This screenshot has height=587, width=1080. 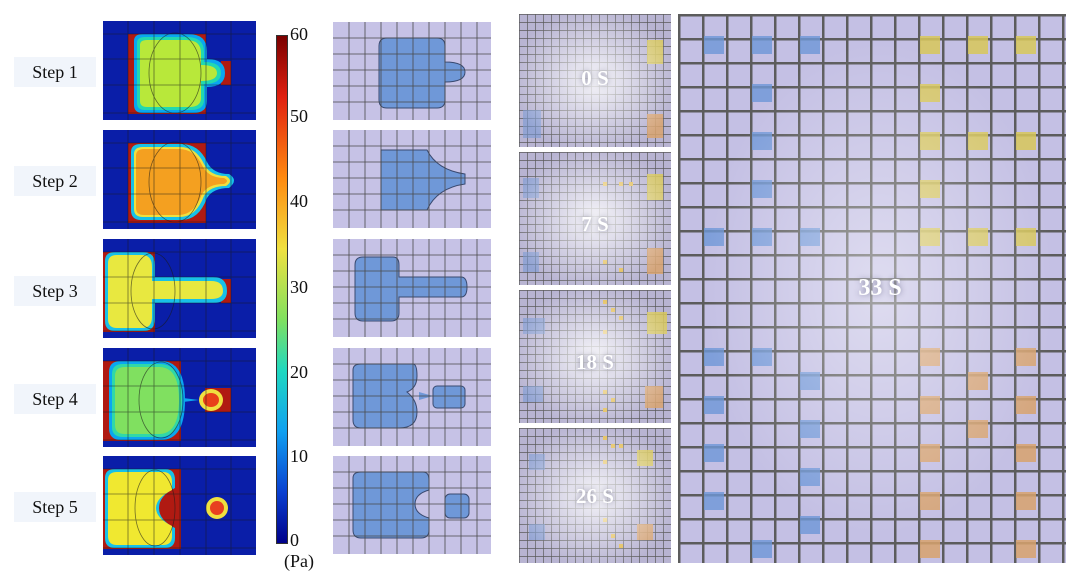 I want to click on timestamp-0s: 0 S, so click(x=595, y=78).